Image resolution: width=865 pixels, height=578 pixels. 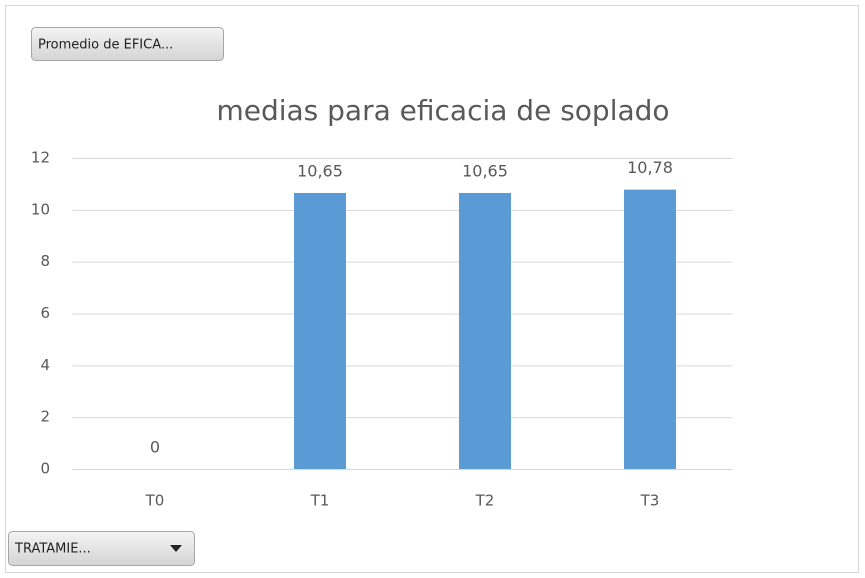 I want to click on x-tick-label: T1, so click(x=320, y=501).